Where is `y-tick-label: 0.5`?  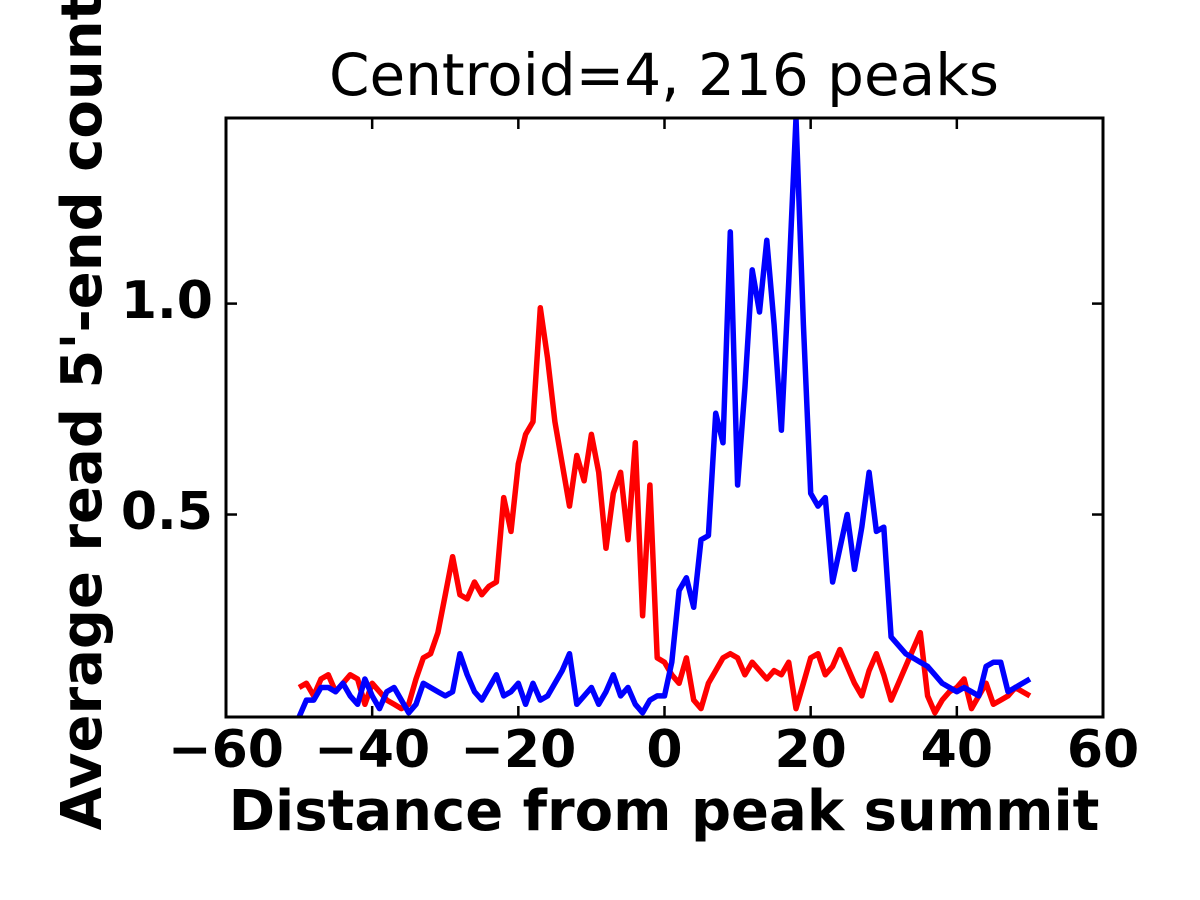 y-tick-label: 0.5 is located at coordinates (166, 511).